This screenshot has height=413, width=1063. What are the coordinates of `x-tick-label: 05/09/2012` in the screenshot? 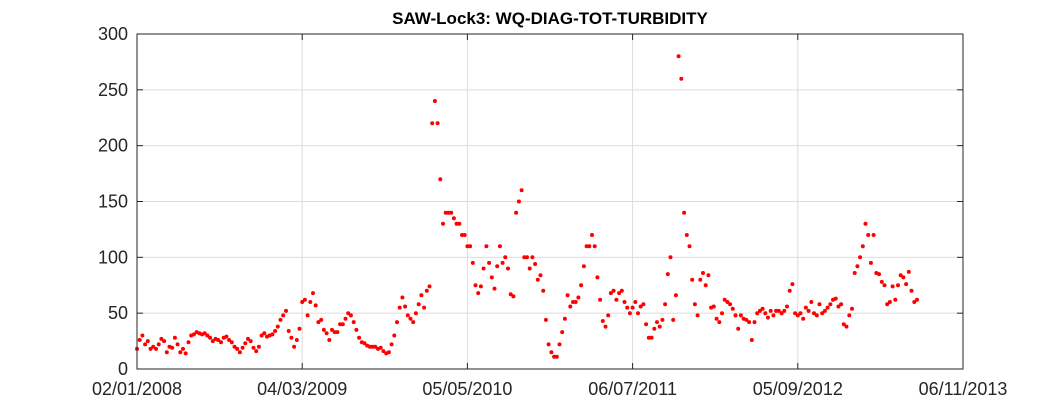 It's located at (798, 389).